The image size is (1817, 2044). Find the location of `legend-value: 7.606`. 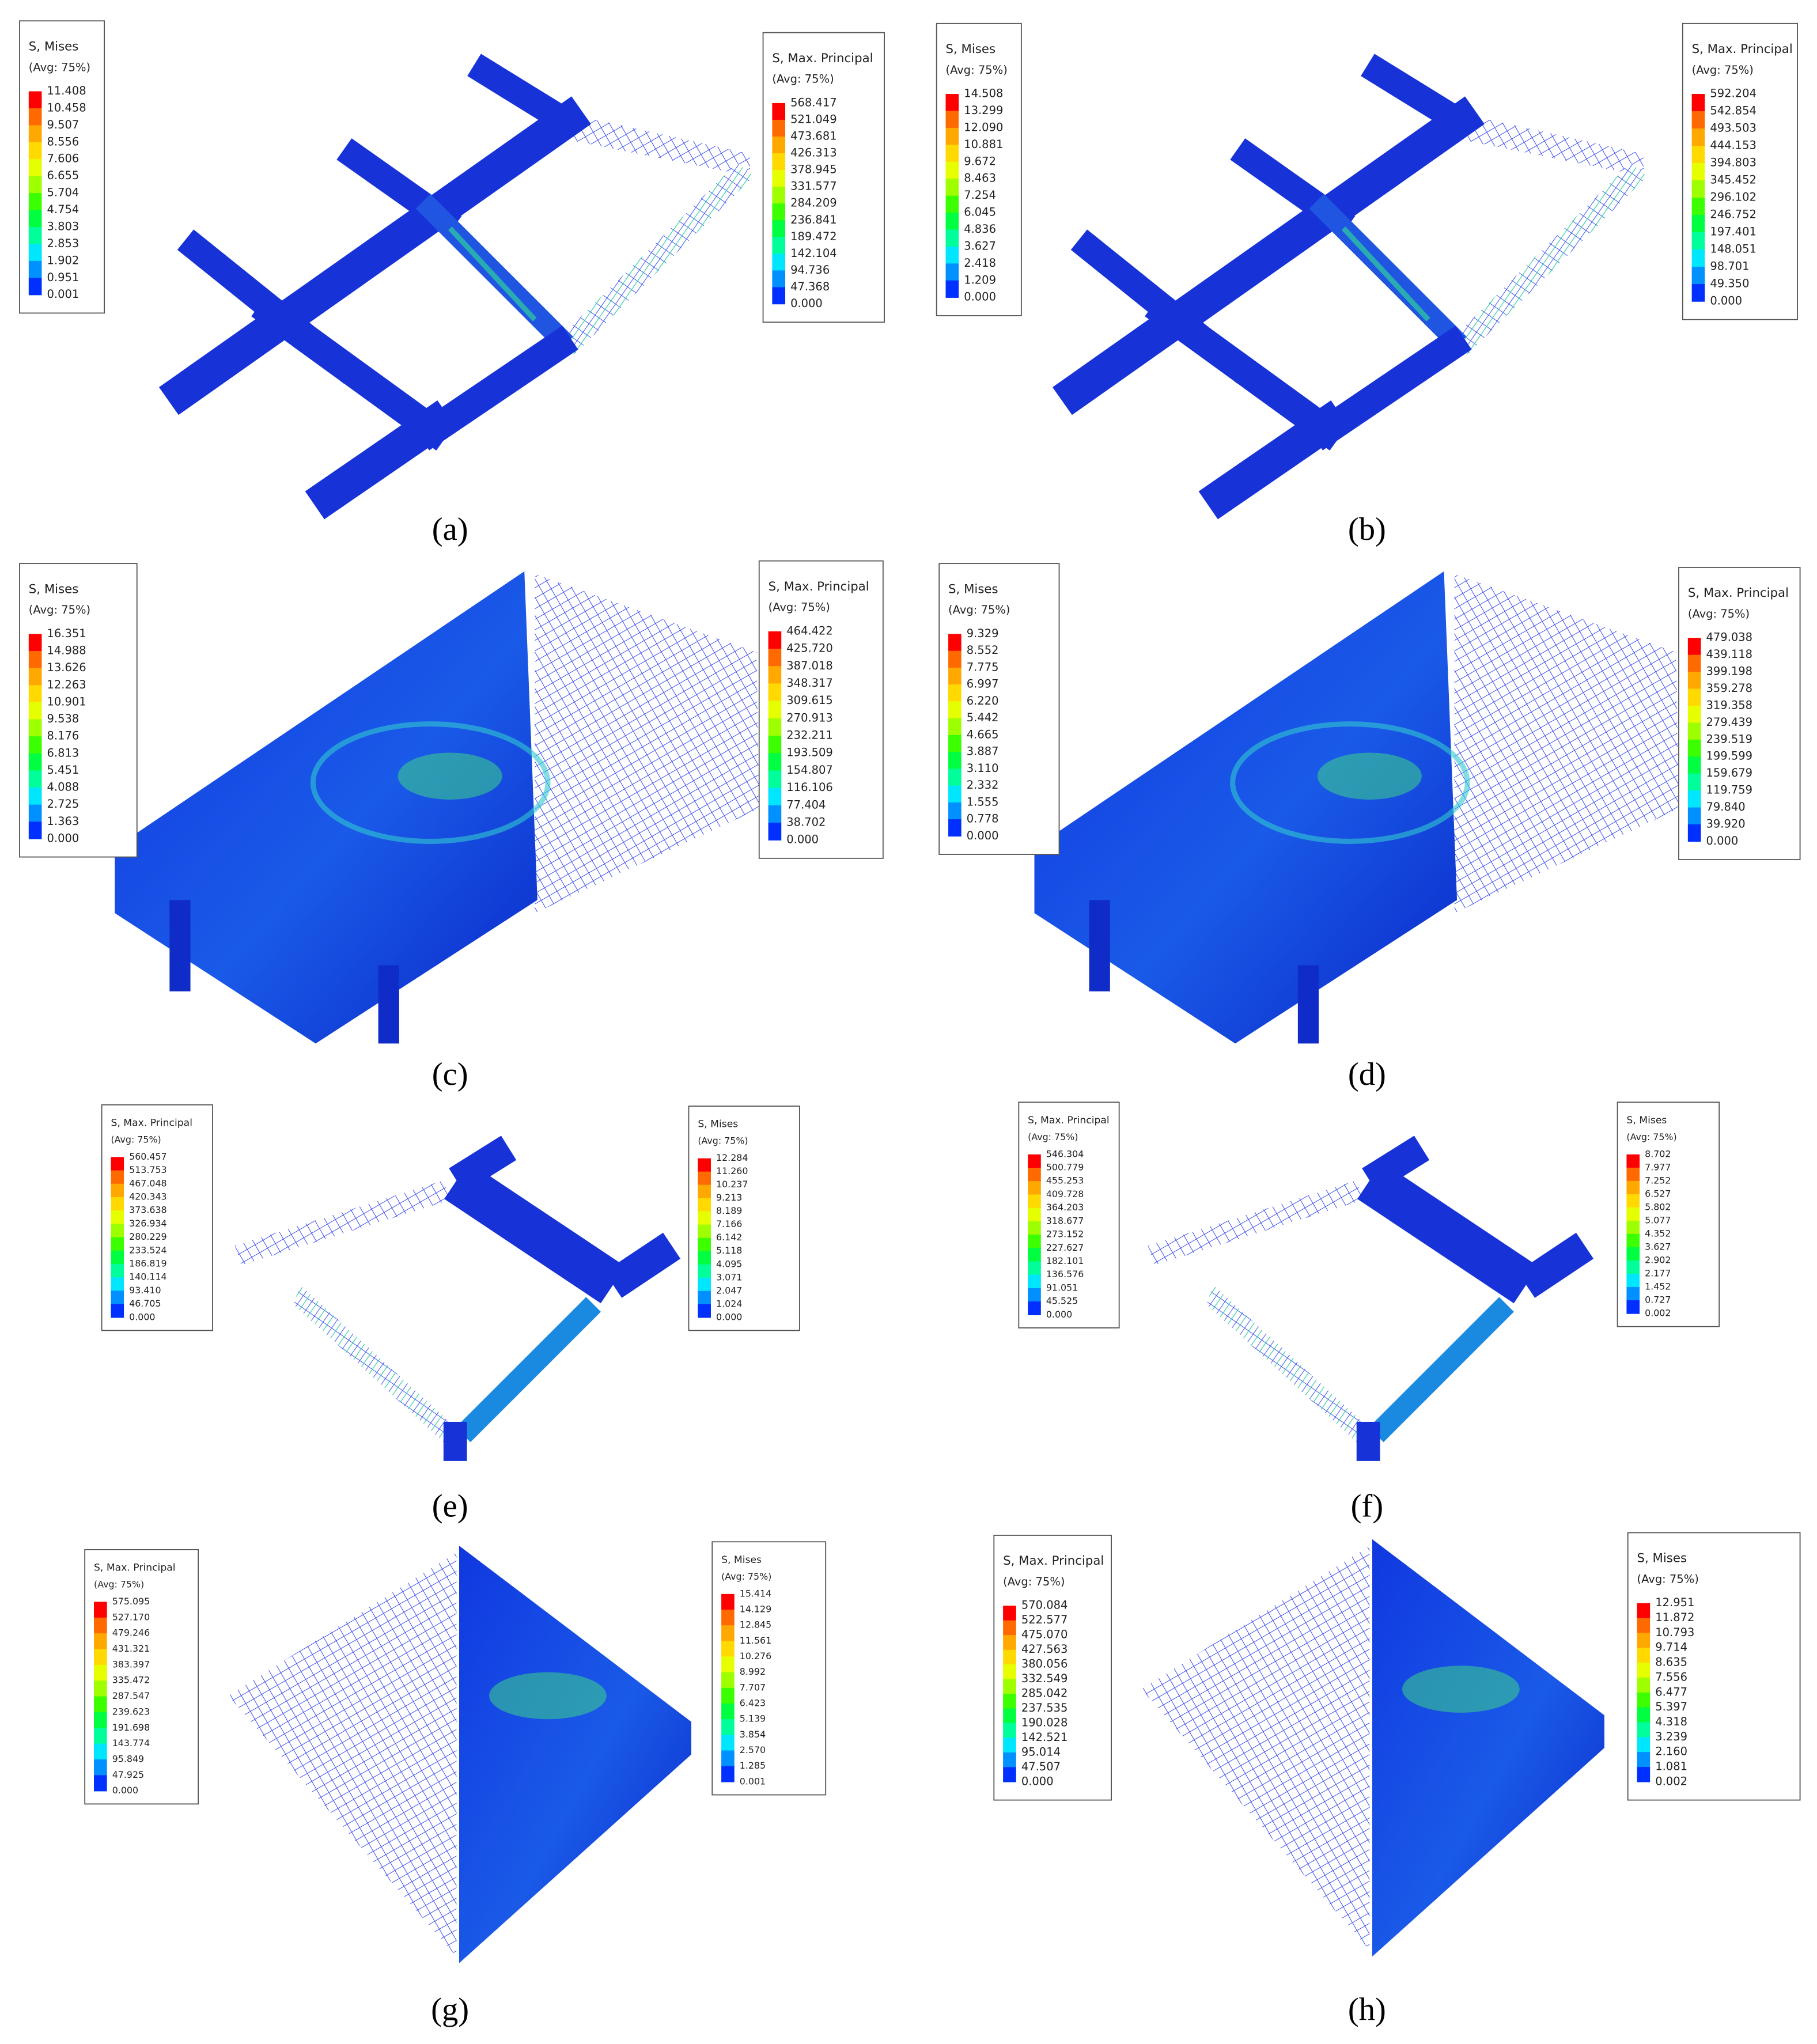

legend-value: 7.606 is located at coordinates (63, 158).